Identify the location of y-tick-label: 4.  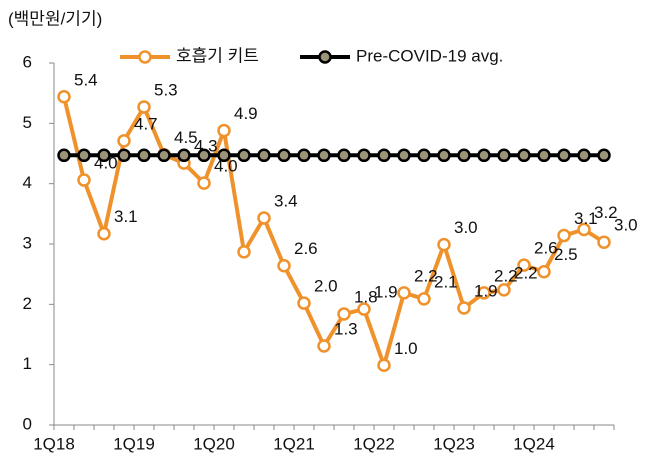
(27, 182).